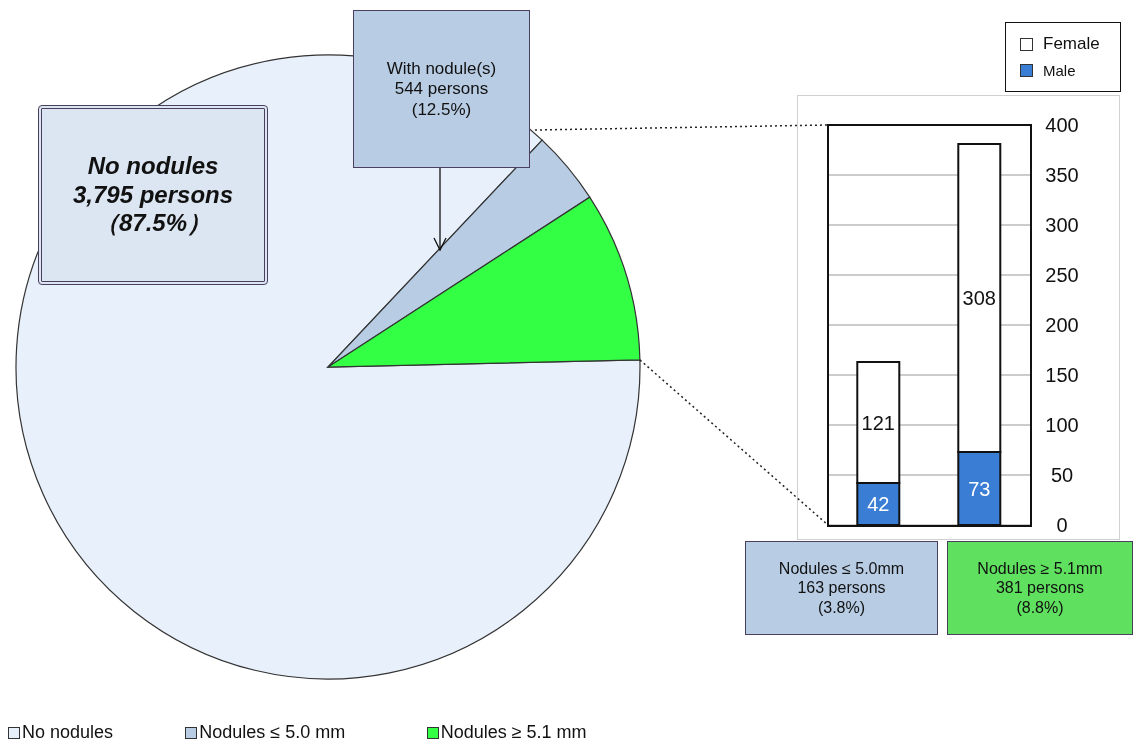 Image resolution: width=1137 pixels, height=745 pixels. What do you see at coordinates (1062, 425) in the screenshot?
I see `y-tick-label: 100` at bounding box center [1062, 425].